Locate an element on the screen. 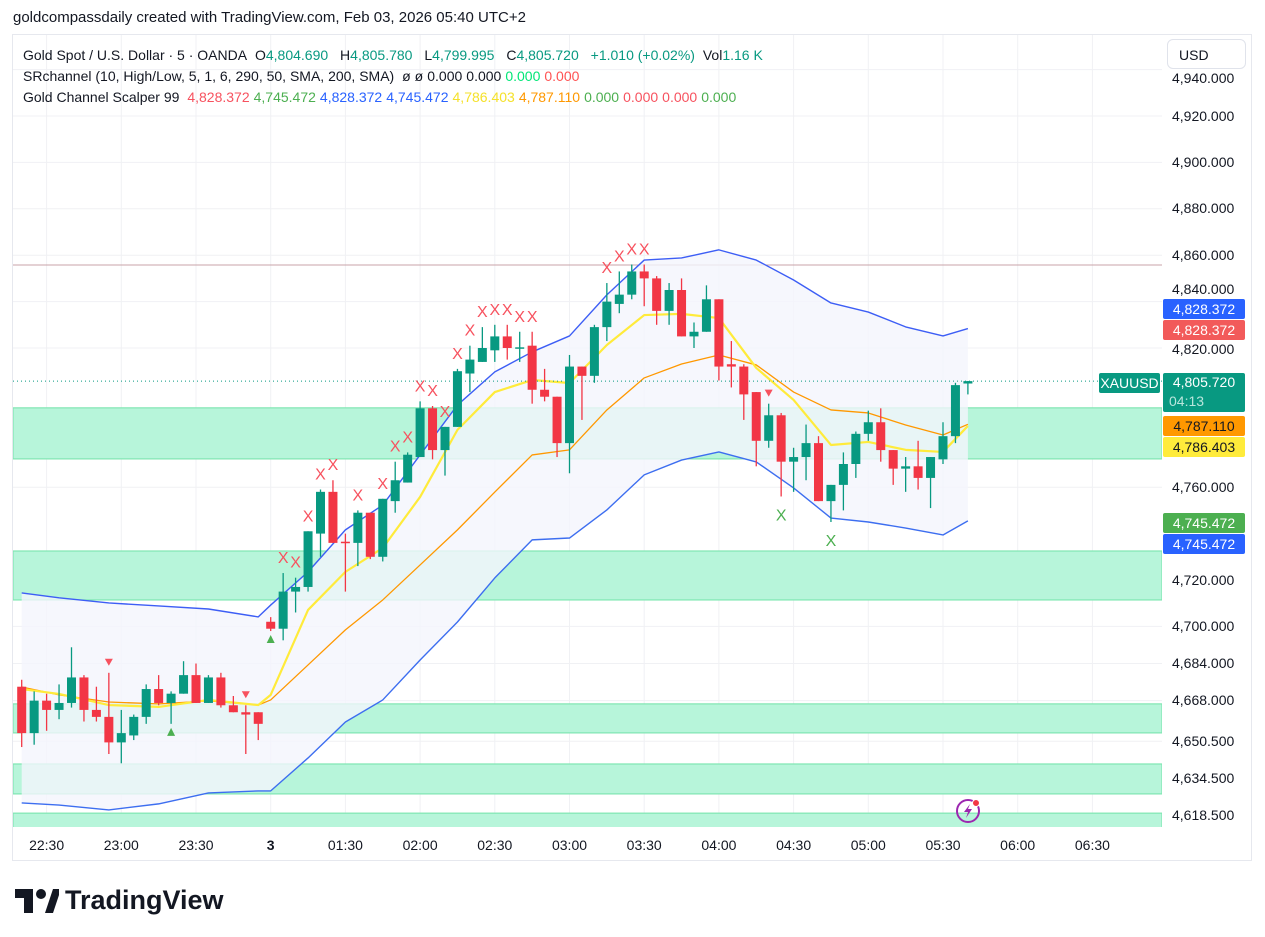 This screenshot has width=1265, height=937. up-triangle-marker is located at coordinates (270, 639).